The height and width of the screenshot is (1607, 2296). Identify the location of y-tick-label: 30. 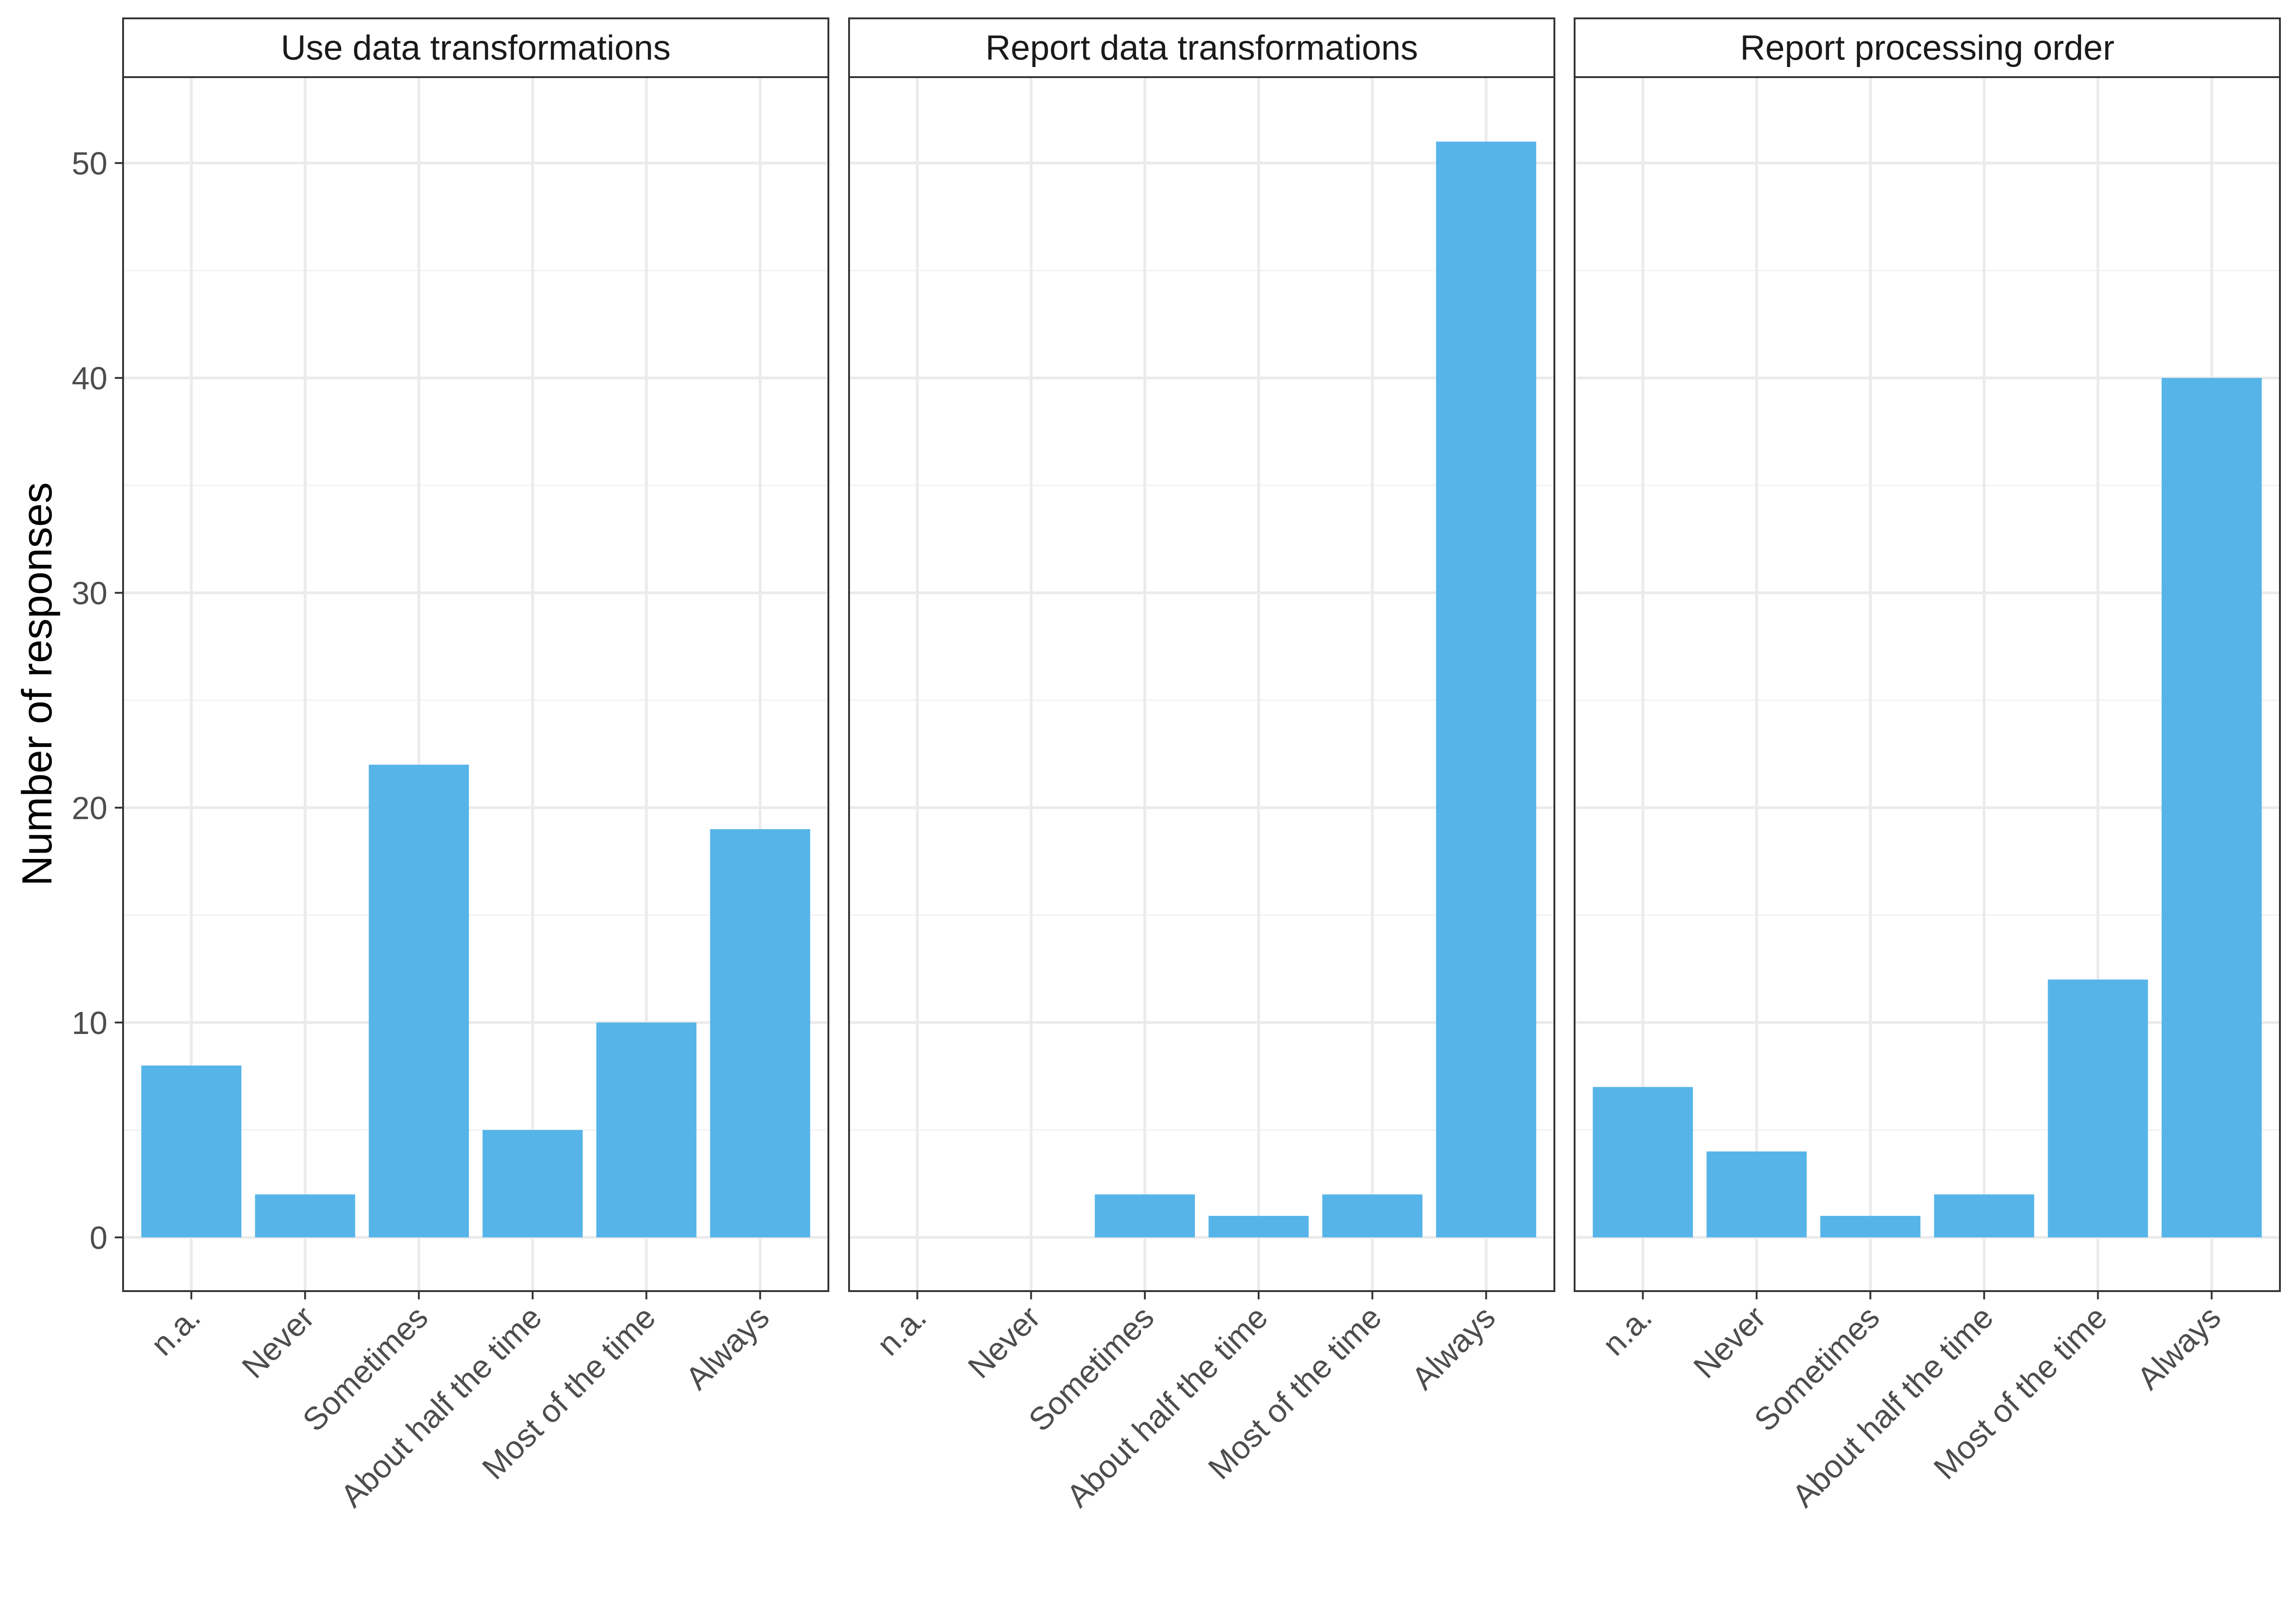
(89, 593).